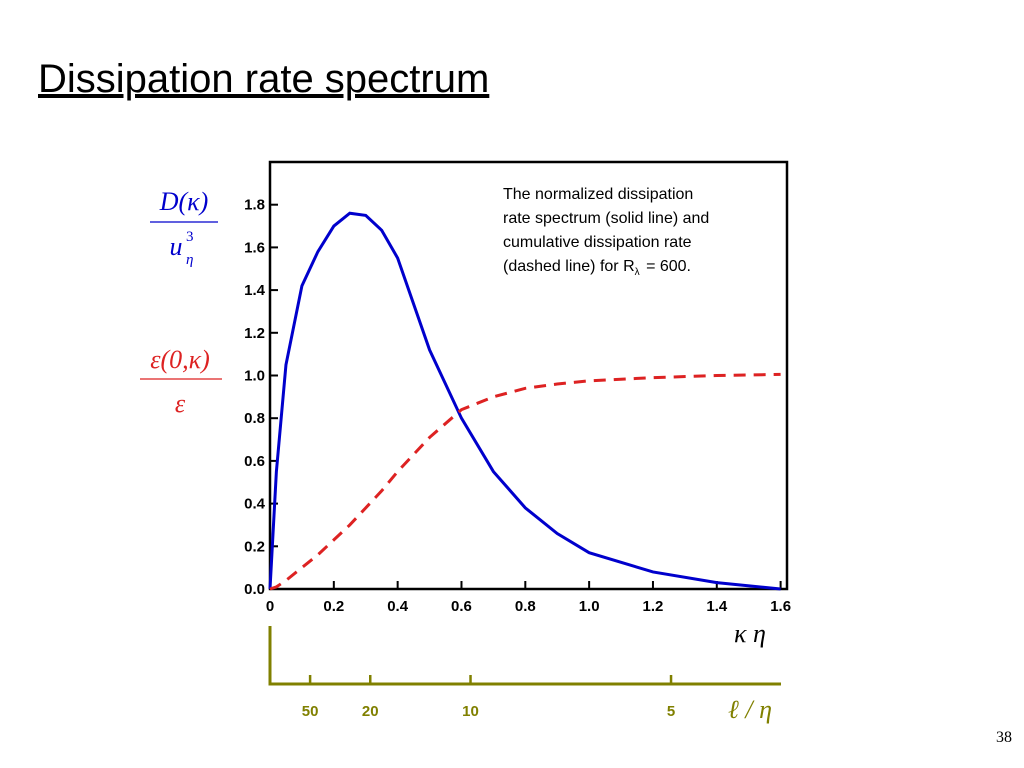 The image size is (1024, 768). Describe the element at coordinates (310, 711) in the screenshot. I see `x2-tick-label: 50` at that location.